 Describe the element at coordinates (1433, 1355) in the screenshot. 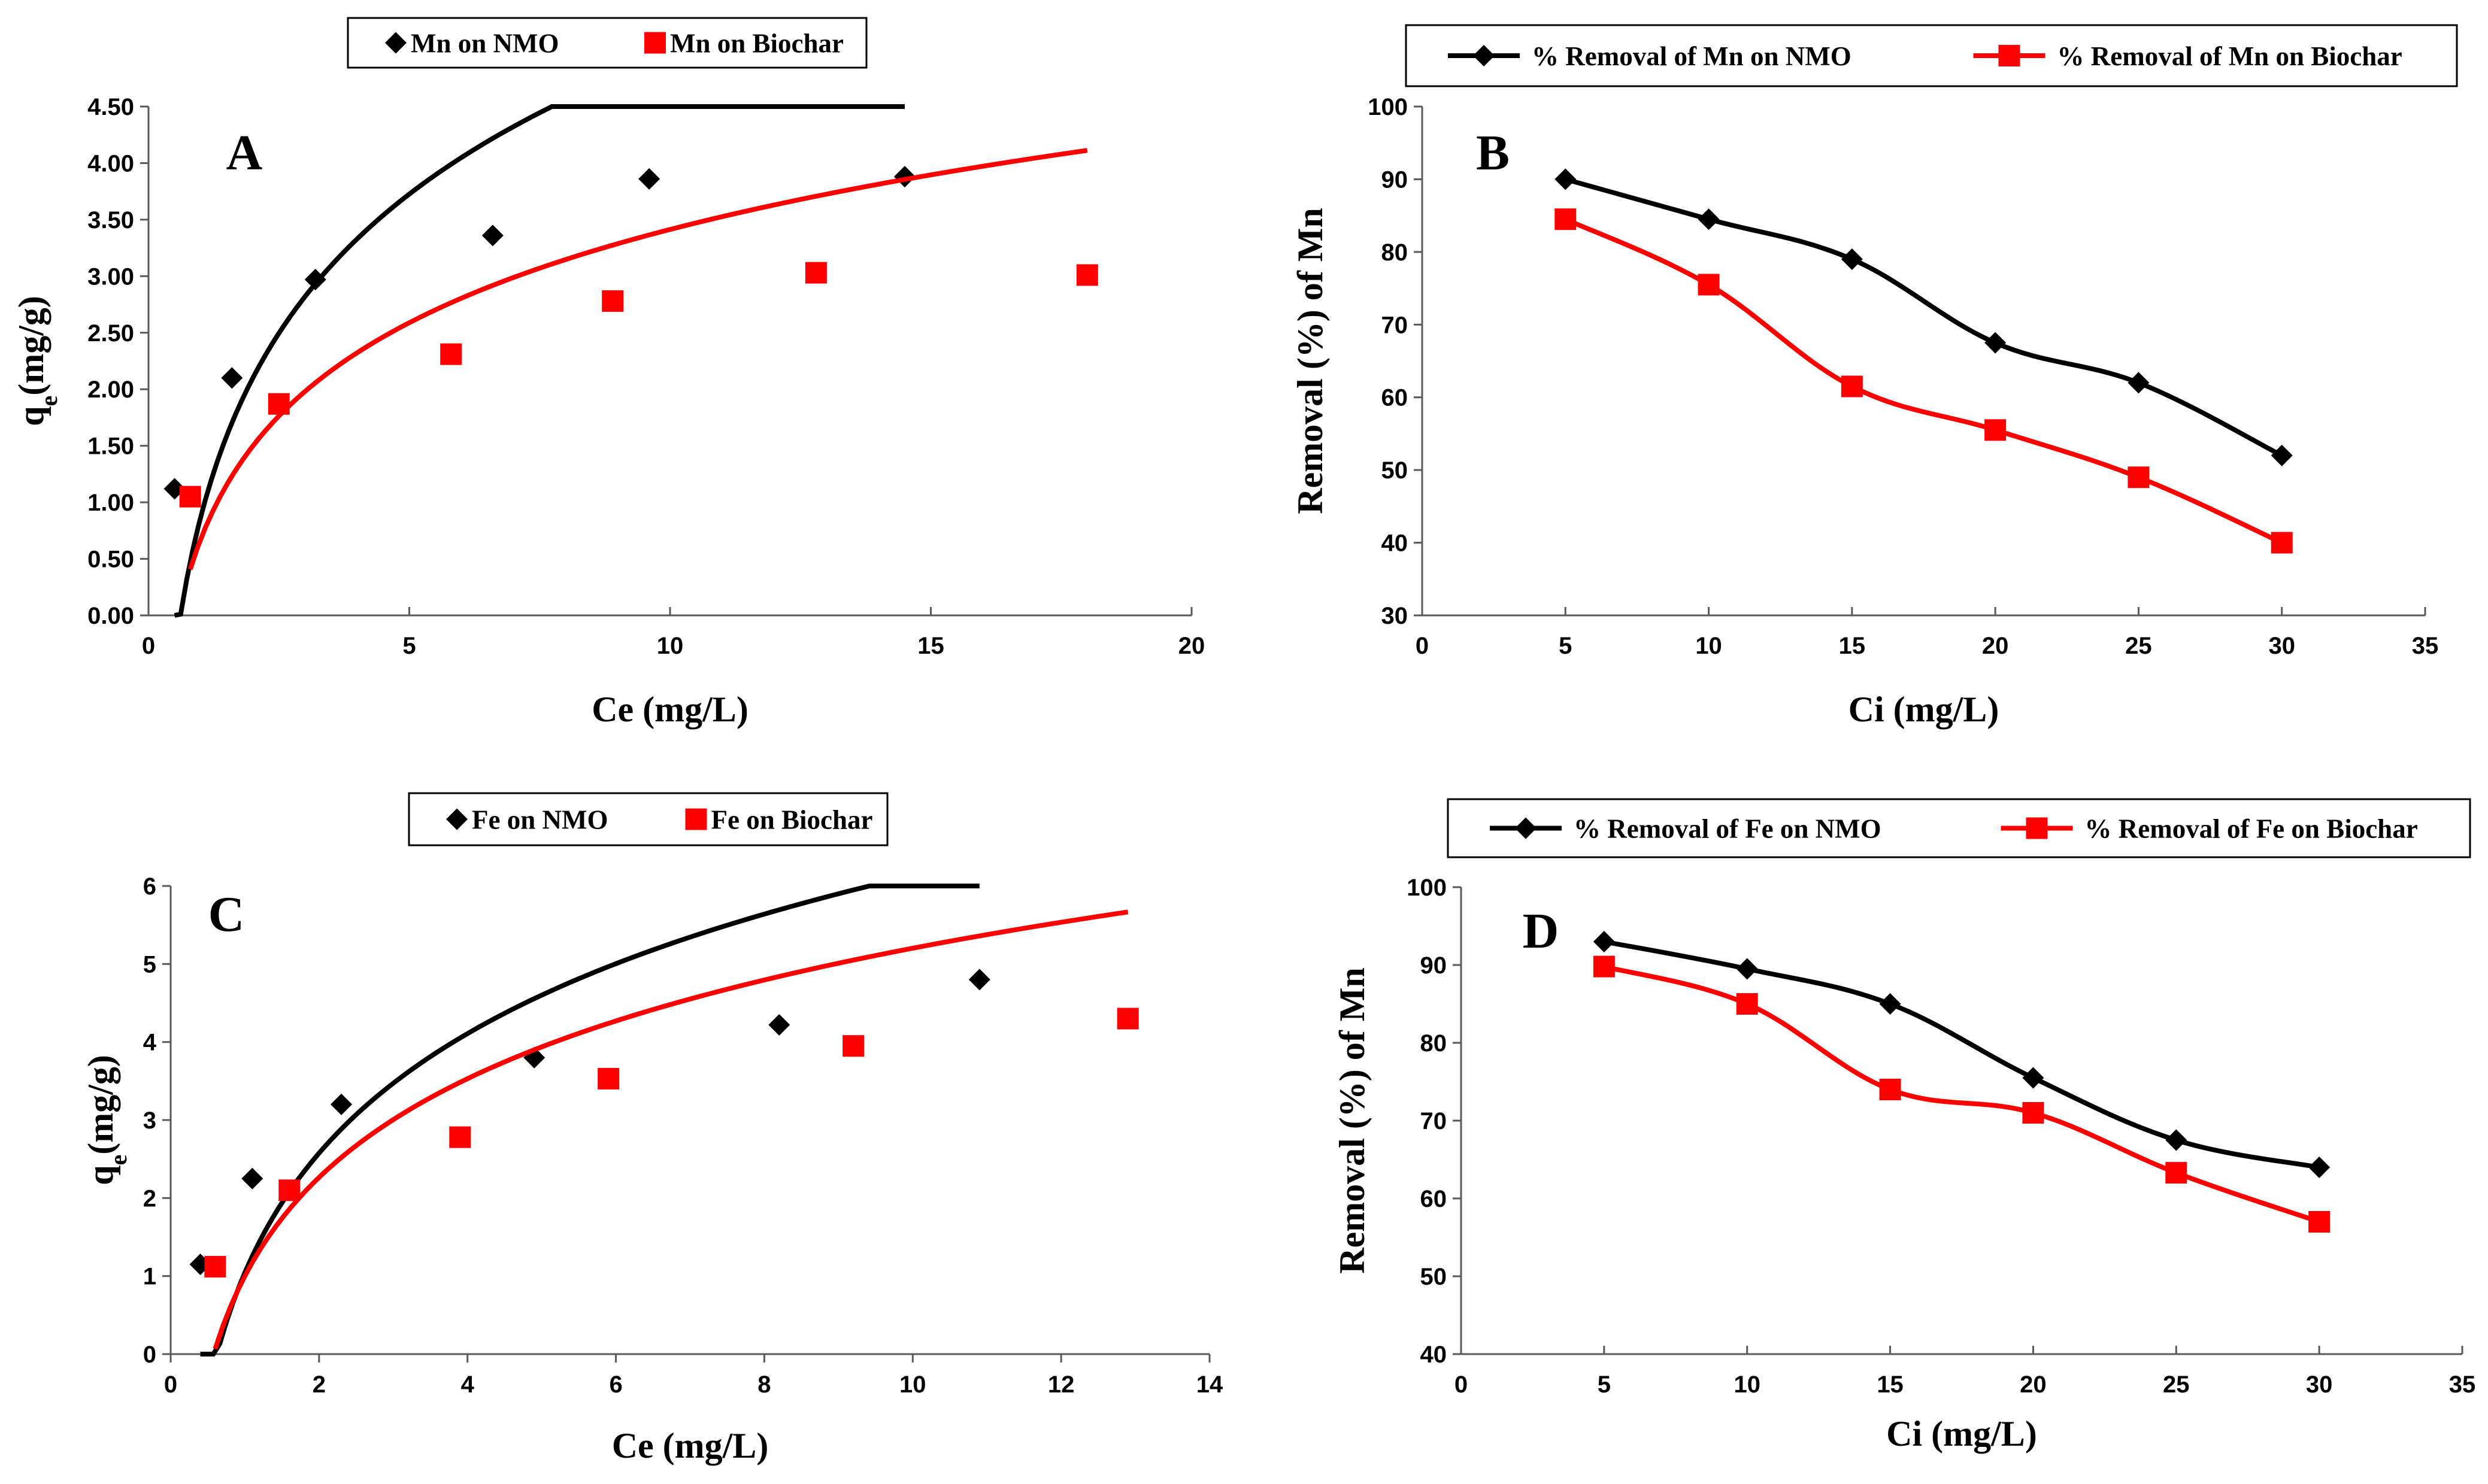

I see `y-tick-label: 40` at that location.